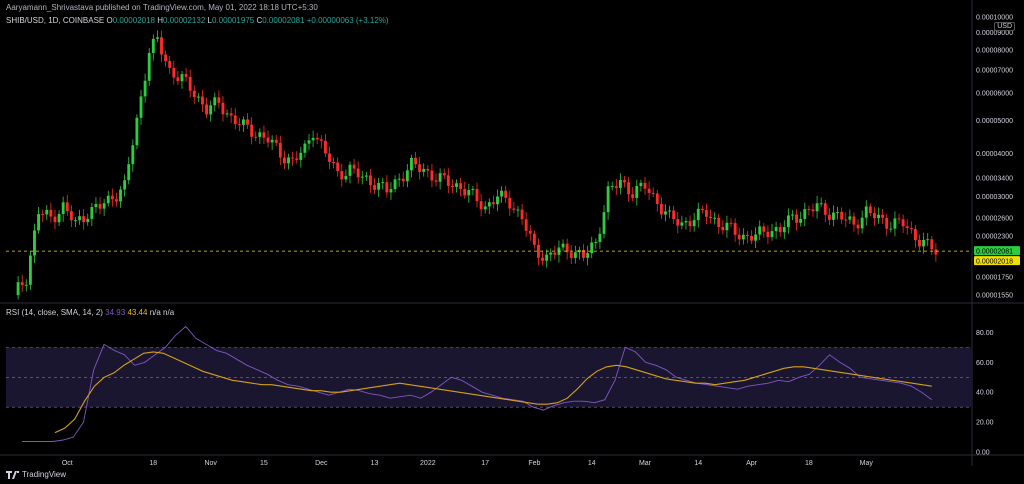 The height and width of the screenshot is (484, 1024). What do you see at coordinates (44, 474) in the screenshot?
I see `brand-label: TradingView` at bounding box center [44, 474].